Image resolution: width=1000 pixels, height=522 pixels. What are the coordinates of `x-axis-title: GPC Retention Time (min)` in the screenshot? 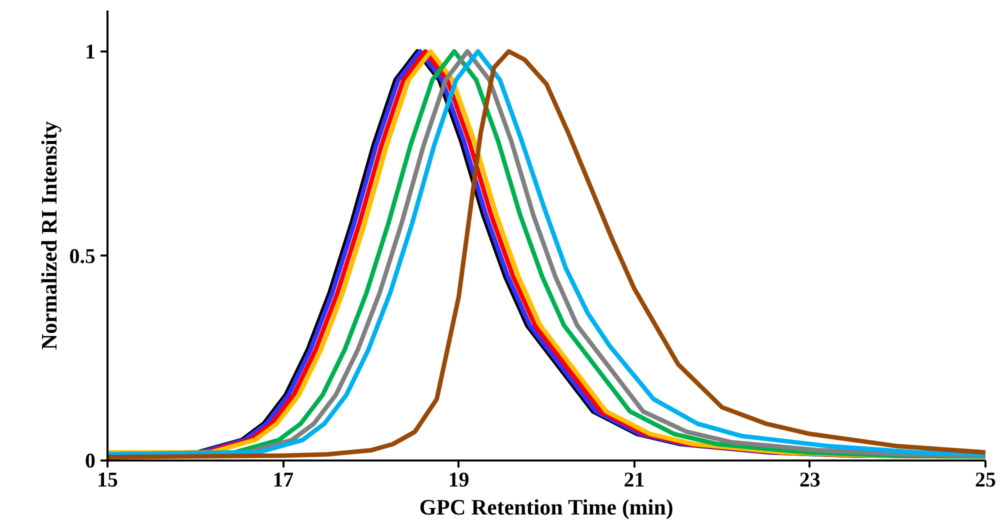 It's located at (546, 507).